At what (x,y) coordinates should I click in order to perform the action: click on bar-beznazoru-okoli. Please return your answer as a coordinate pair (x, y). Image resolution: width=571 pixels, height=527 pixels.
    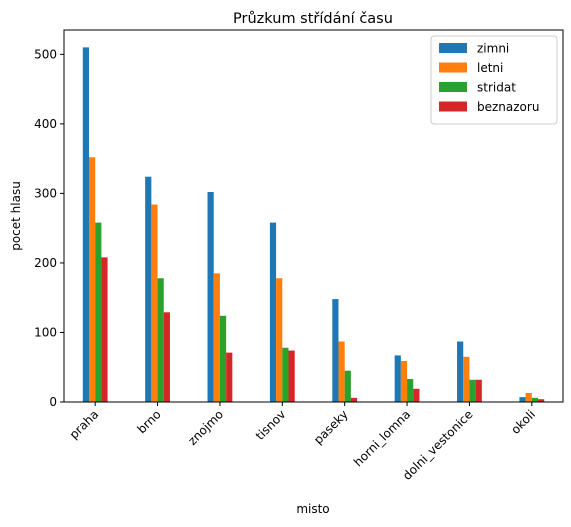
    Looking at the image, I should click on (541, 400).